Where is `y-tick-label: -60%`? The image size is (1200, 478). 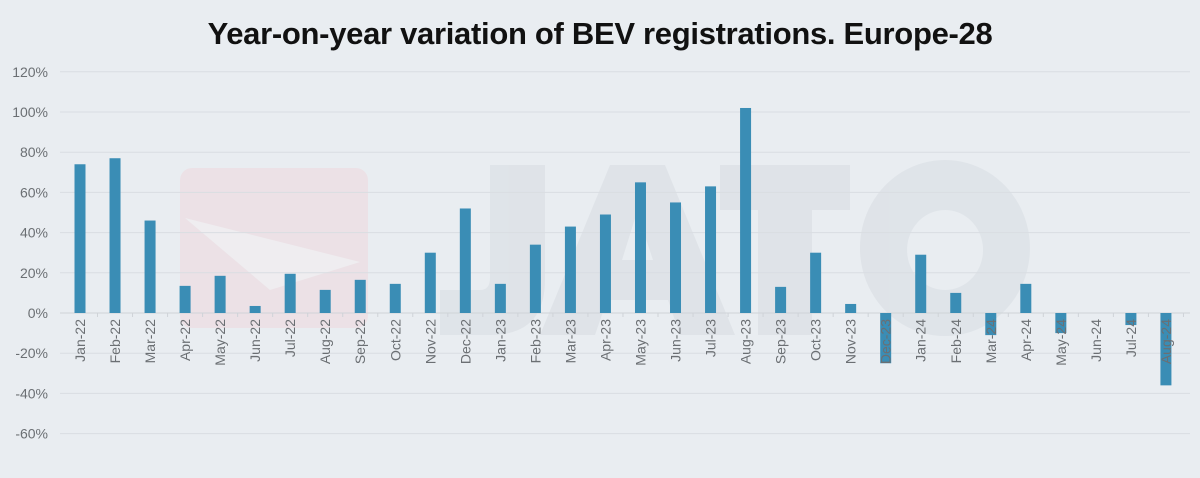
y-tick-label: -60% is located at coordinates (31, 434).